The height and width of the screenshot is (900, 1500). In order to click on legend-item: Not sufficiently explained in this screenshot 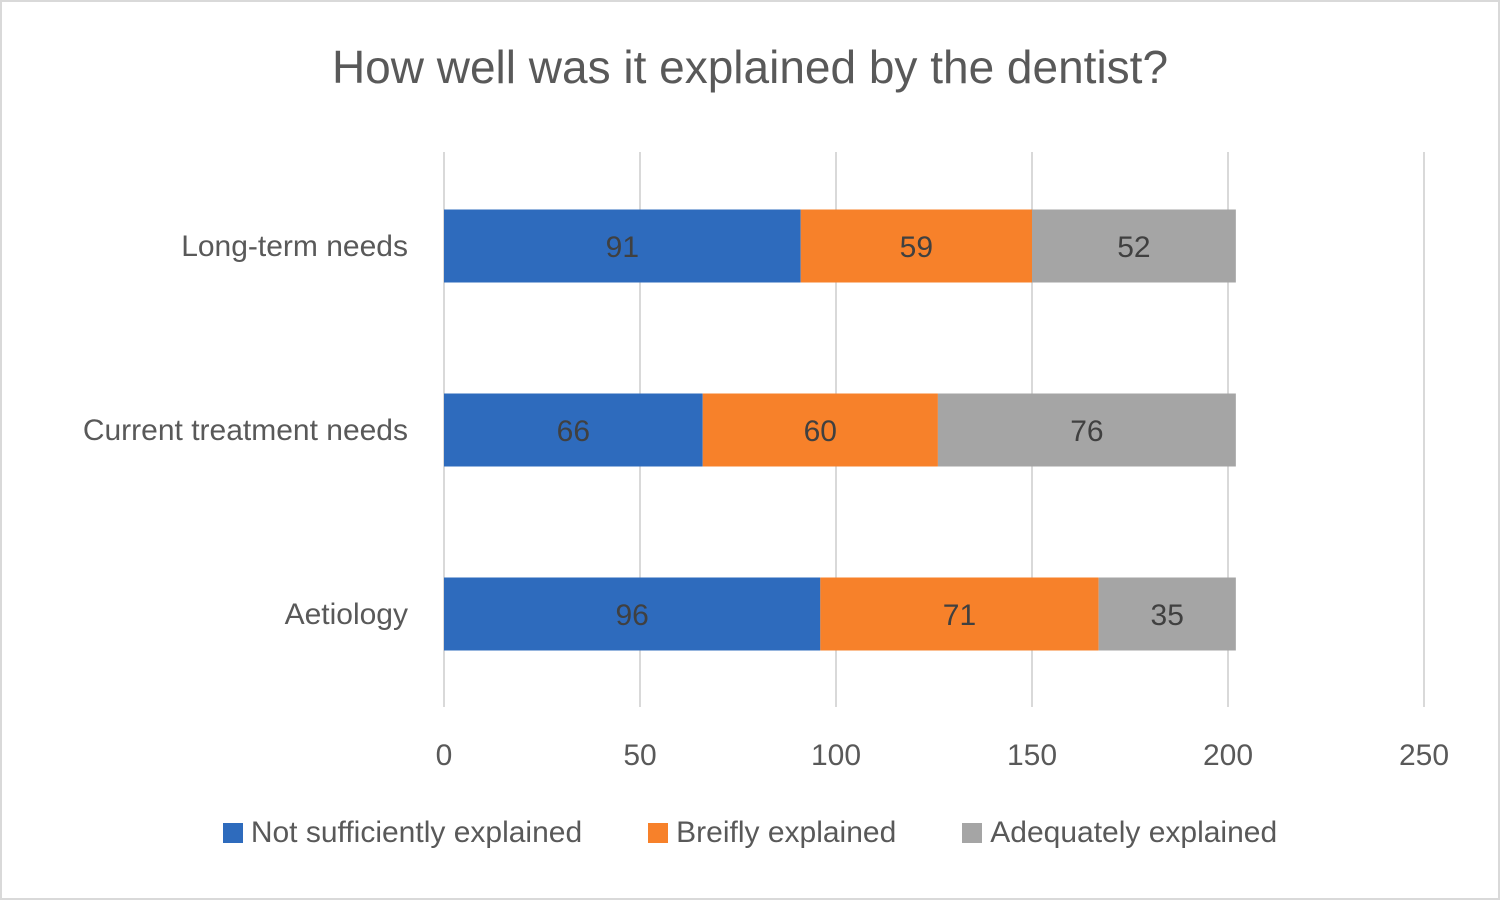, I will do `click(402, 833)`.